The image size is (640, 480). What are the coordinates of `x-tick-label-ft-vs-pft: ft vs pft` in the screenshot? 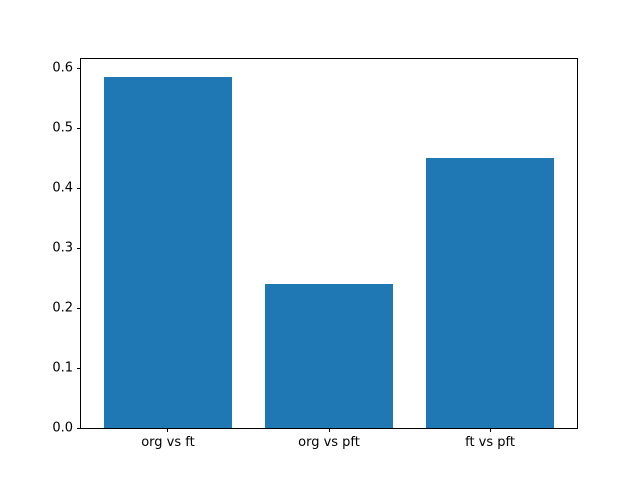 It's located at (490, 442).